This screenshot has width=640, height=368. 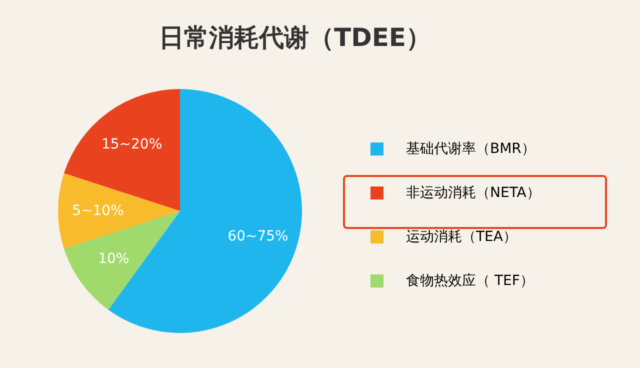 What do you see at coordinates (470, 281) in the screenshot?
I see `legend-label: 食物热效应（ TEF）` at bounding box center [470, 281].